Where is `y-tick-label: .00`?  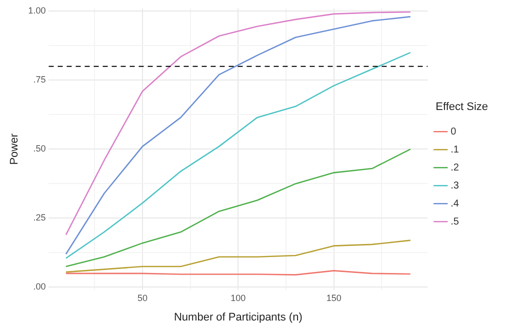
y-tick-label: .00 is located at coordinates (39, 287).